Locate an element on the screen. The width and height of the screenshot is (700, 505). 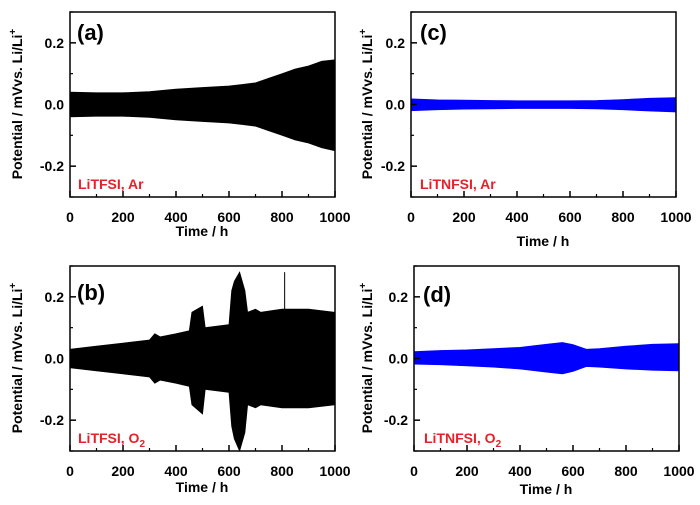
panel-a-annotation: LiTFSI, Ar is located at coordinates (111, 184).